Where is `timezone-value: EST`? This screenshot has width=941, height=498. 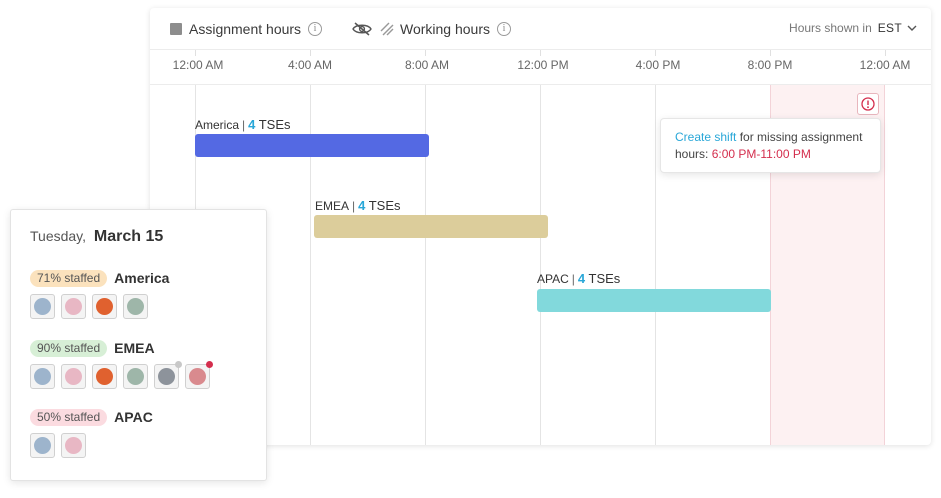 timezone-value: EST is located at coordinates (889, 28).